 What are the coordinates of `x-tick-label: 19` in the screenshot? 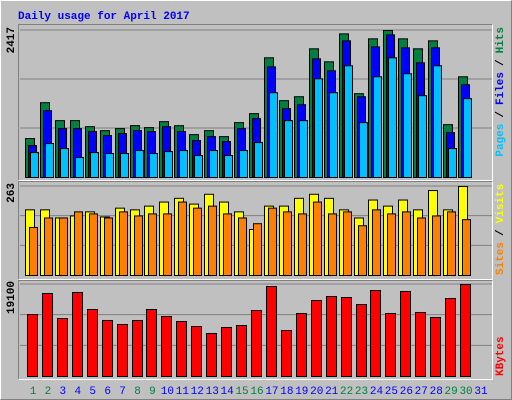 It's located at (301, 392).